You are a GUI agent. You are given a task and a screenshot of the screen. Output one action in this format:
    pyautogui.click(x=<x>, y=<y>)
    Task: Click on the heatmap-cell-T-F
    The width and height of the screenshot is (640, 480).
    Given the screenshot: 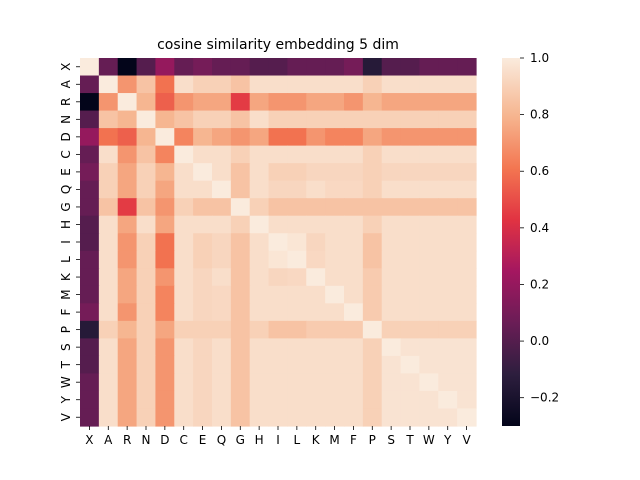 What is the action you would take?
    pyautogui.click(x=354, y=365)
    